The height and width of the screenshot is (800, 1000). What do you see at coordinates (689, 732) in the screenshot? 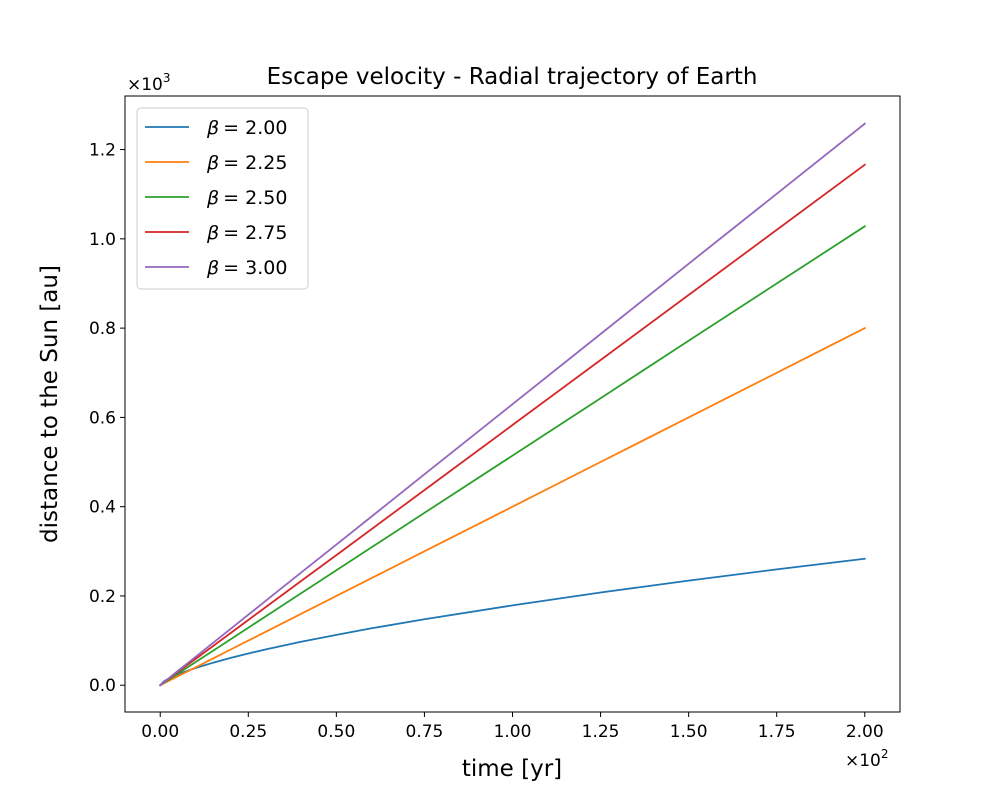
I see `x-tick-label: 1.50` at bounding box center [689, 732].